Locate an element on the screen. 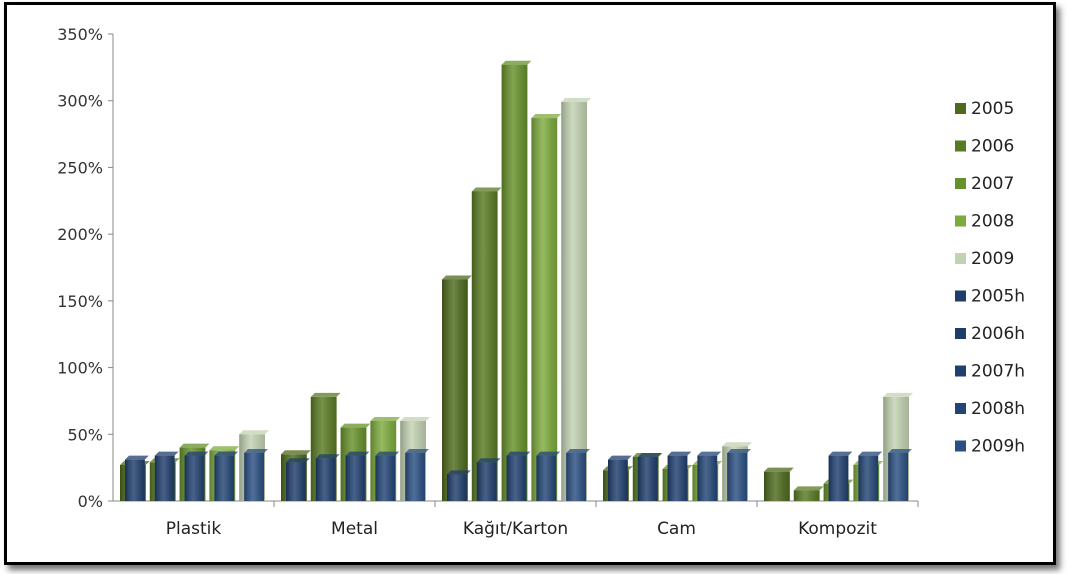 The height and width of the screenshot is (574, 1067). bar-2007 is located at coordinates (516, 280).